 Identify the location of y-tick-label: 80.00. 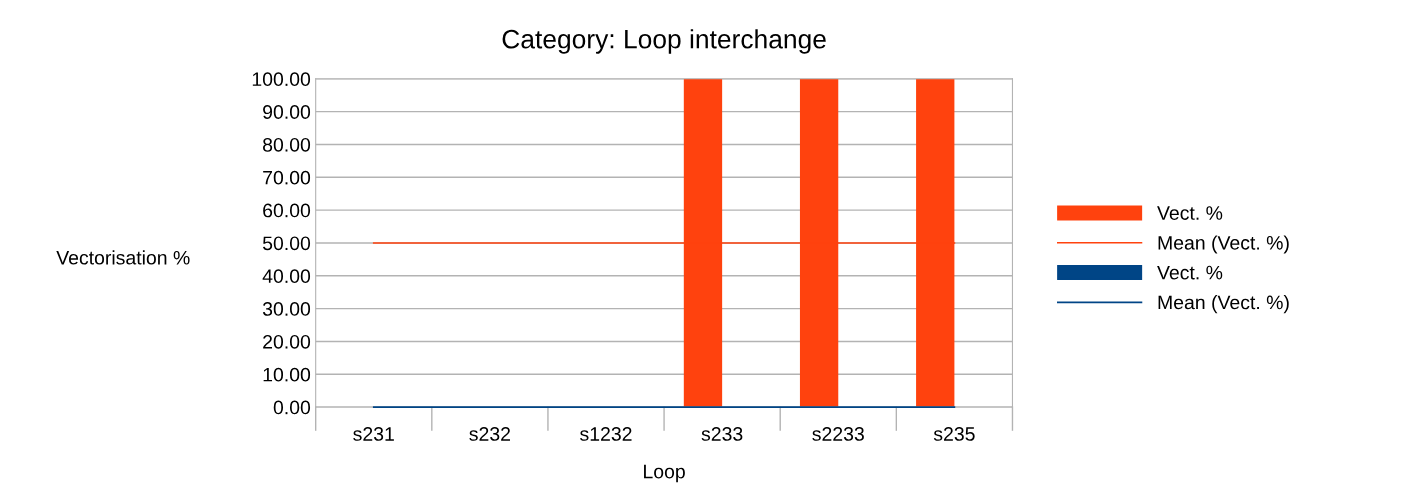
(287, 144).